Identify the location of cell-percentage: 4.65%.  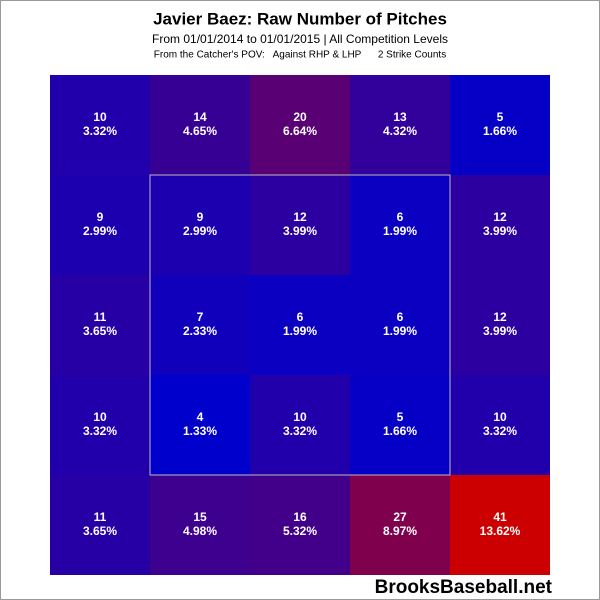
(200, 131).